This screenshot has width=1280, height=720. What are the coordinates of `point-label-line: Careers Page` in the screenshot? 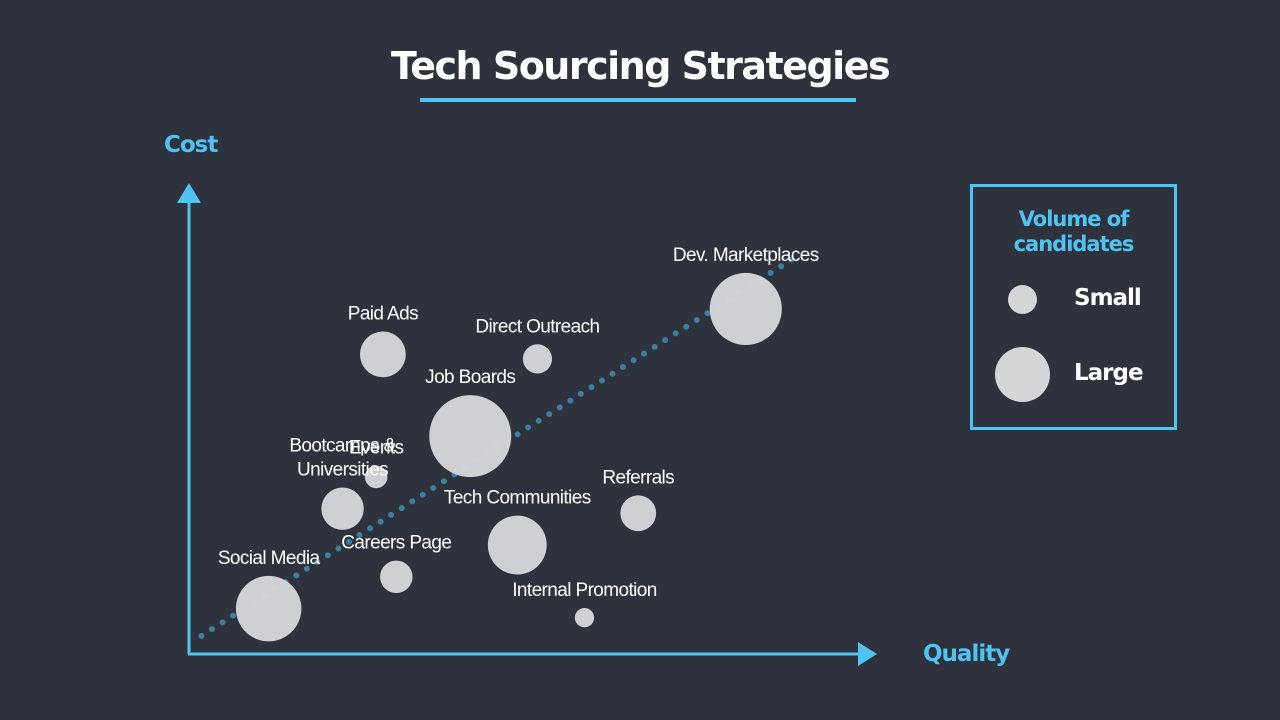 It's located at (396, 543).